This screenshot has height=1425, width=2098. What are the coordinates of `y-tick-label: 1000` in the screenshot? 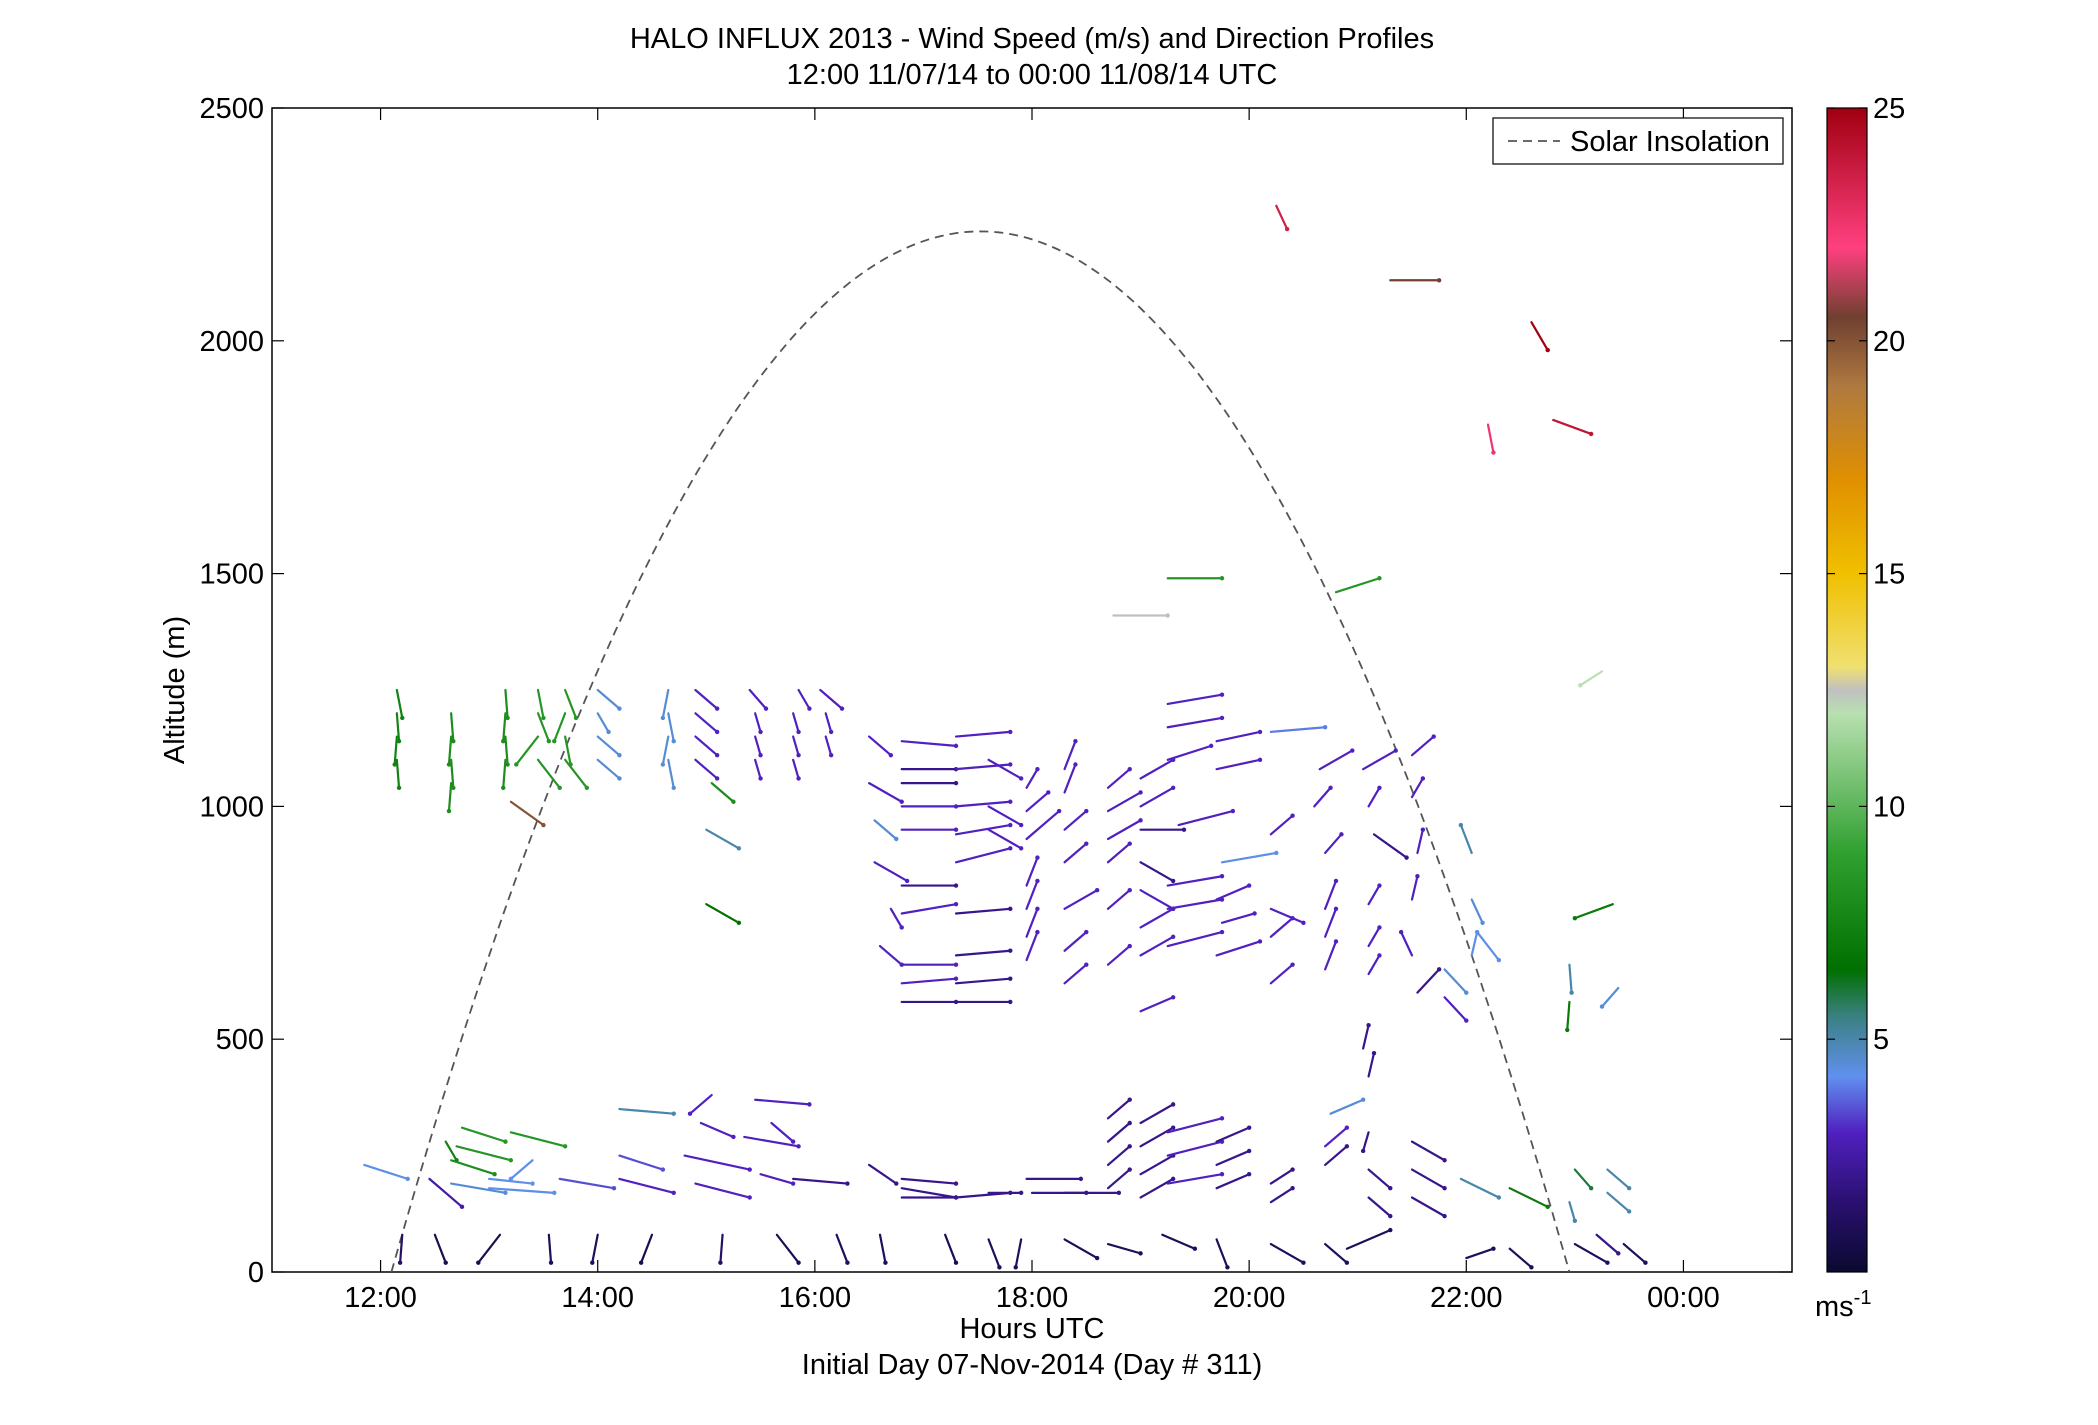 It's located at (231, 807).